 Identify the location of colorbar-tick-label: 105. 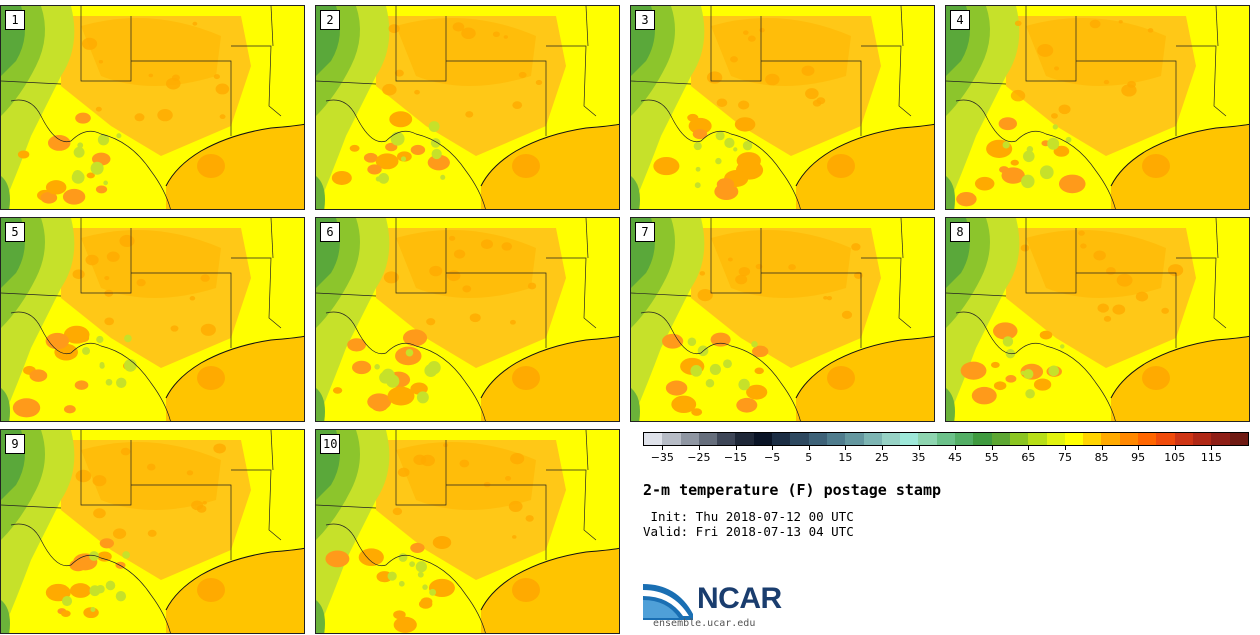
(1175, 457).